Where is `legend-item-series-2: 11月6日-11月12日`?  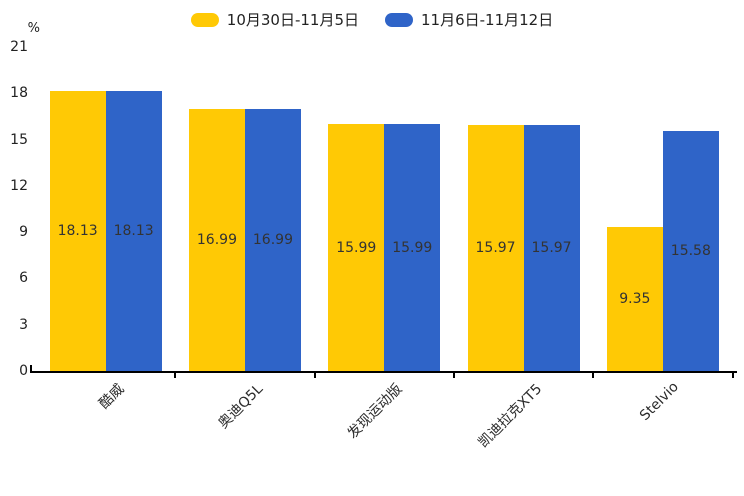
legend-item-series-2: 11月6日-11月12日 is located at coordinates (469, 19).